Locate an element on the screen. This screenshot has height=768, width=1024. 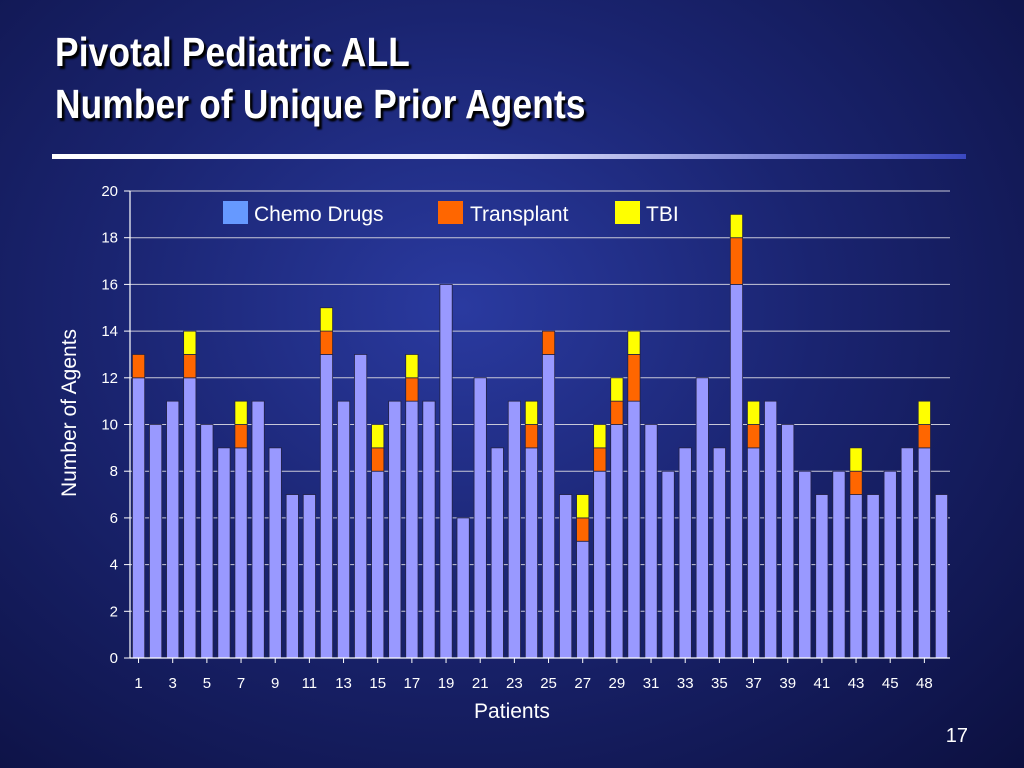
x-tick-label: 35 is located at coordinates (719, 683).